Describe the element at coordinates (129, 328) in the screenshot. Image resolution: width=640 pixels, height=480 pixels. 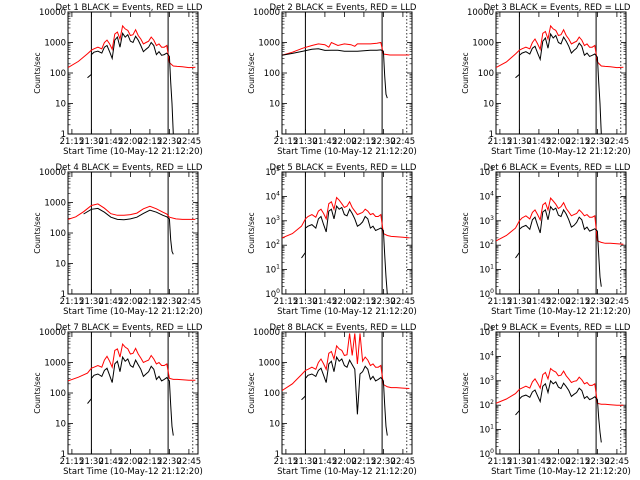
I see `chart-title: Det 7 BLACK = Events, RED = LLD` at that location.